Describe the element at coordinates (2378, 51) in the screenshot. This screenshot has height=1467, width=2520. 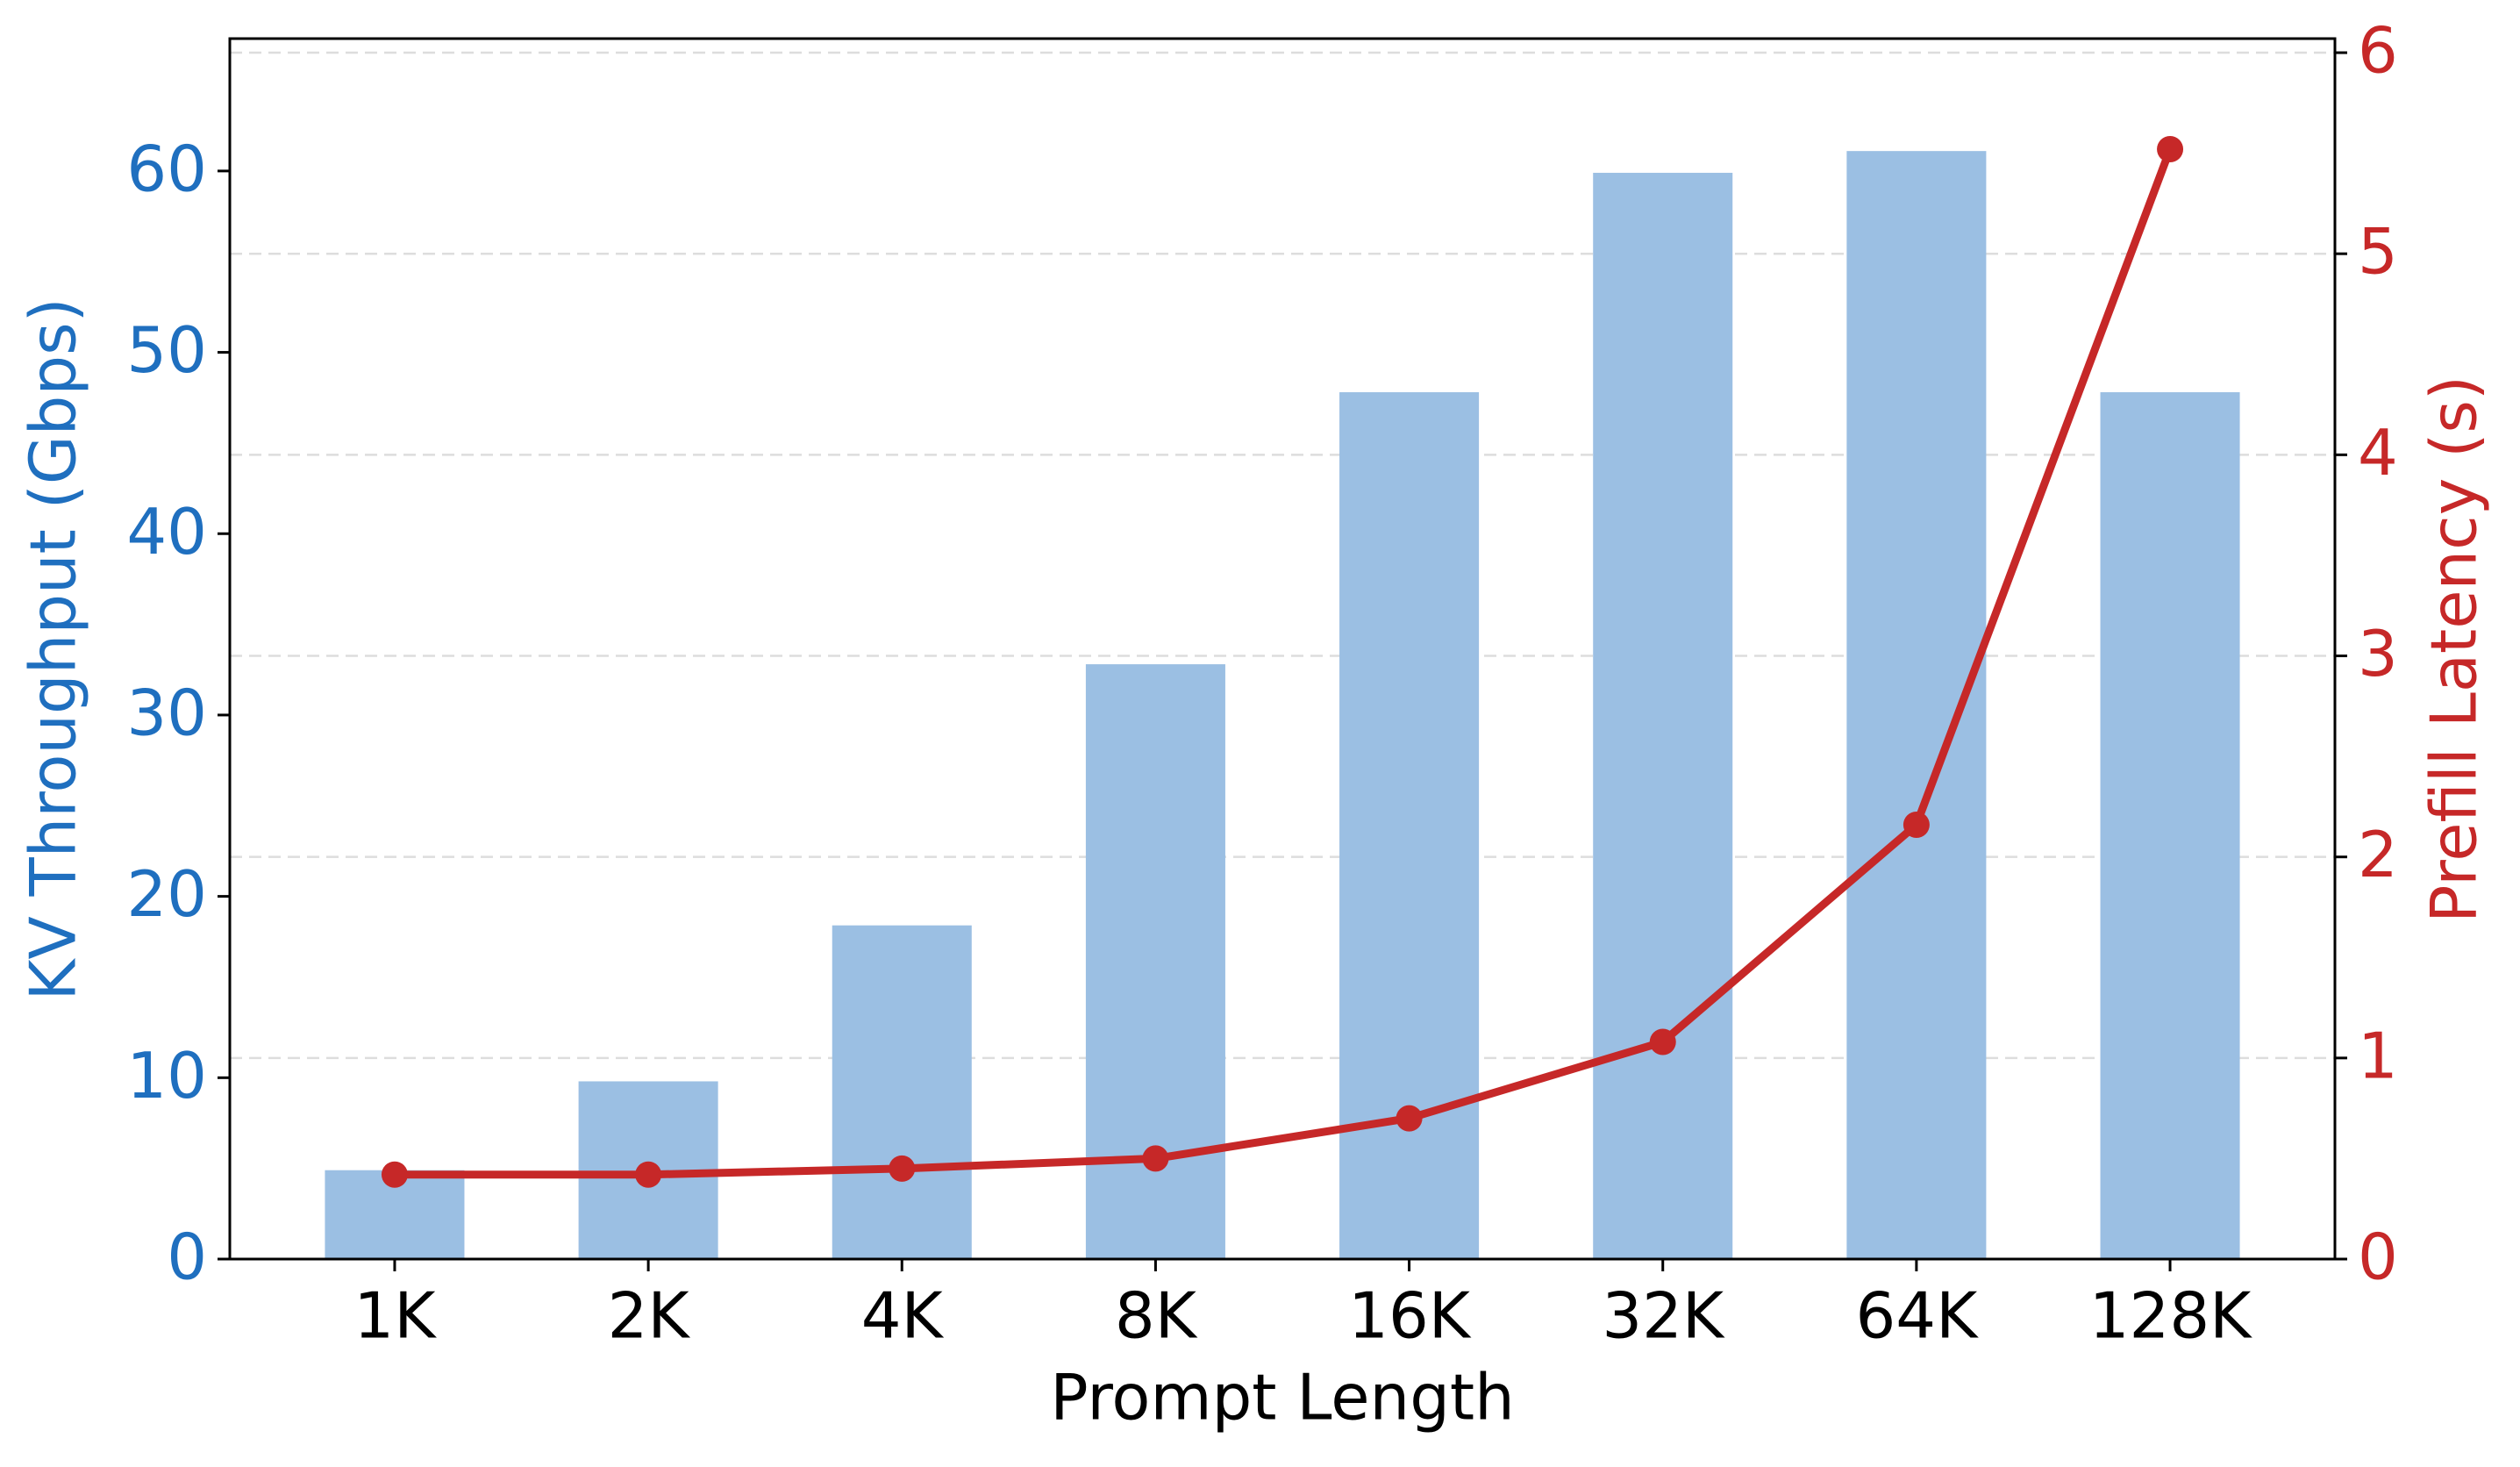
I see `y2-tick-label: 6` at that location.